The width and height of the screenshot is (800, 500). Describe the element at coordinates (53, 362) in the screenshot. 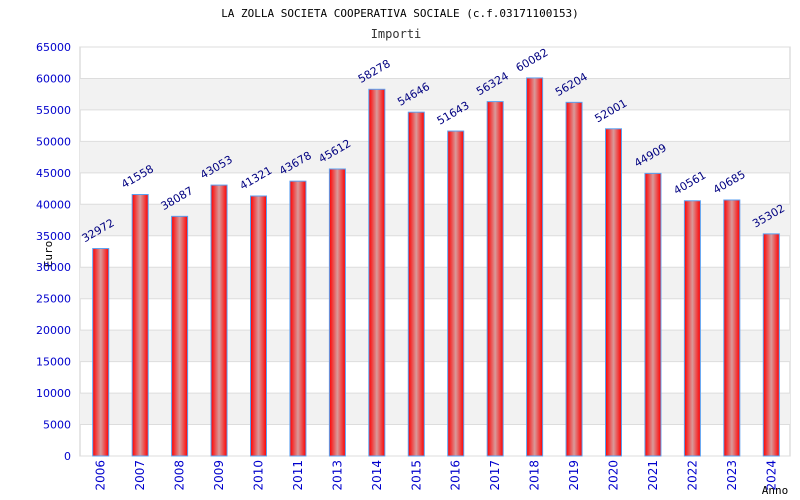

I see `y-tick-label: 15000` at that location.